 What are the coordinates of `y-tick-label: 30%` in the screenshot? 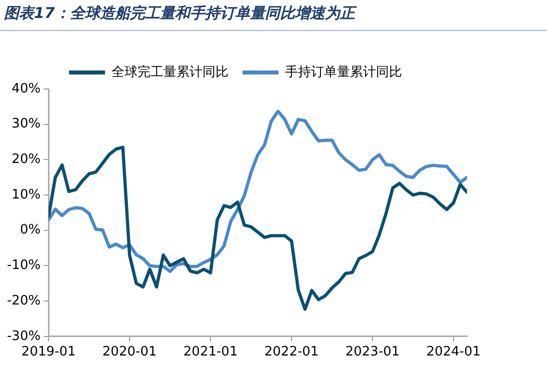 It's located at (26, 124).